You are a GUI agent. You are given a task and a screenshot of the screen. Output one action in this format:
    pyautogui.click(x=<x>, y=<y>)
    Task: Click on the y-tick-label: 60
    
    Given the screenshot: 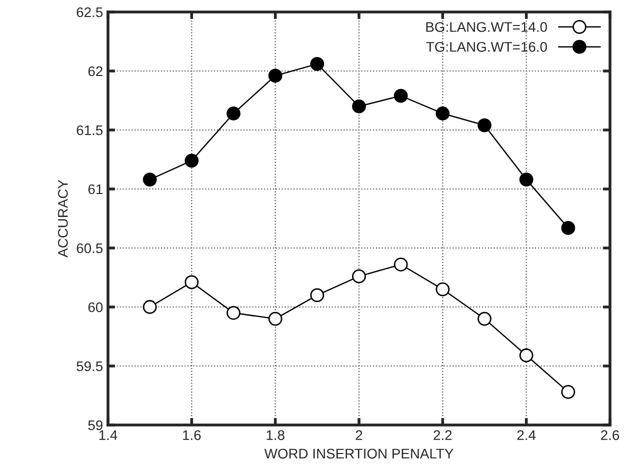 What is the action you would take?
    pyautogui.click(x=95, y=307)
    